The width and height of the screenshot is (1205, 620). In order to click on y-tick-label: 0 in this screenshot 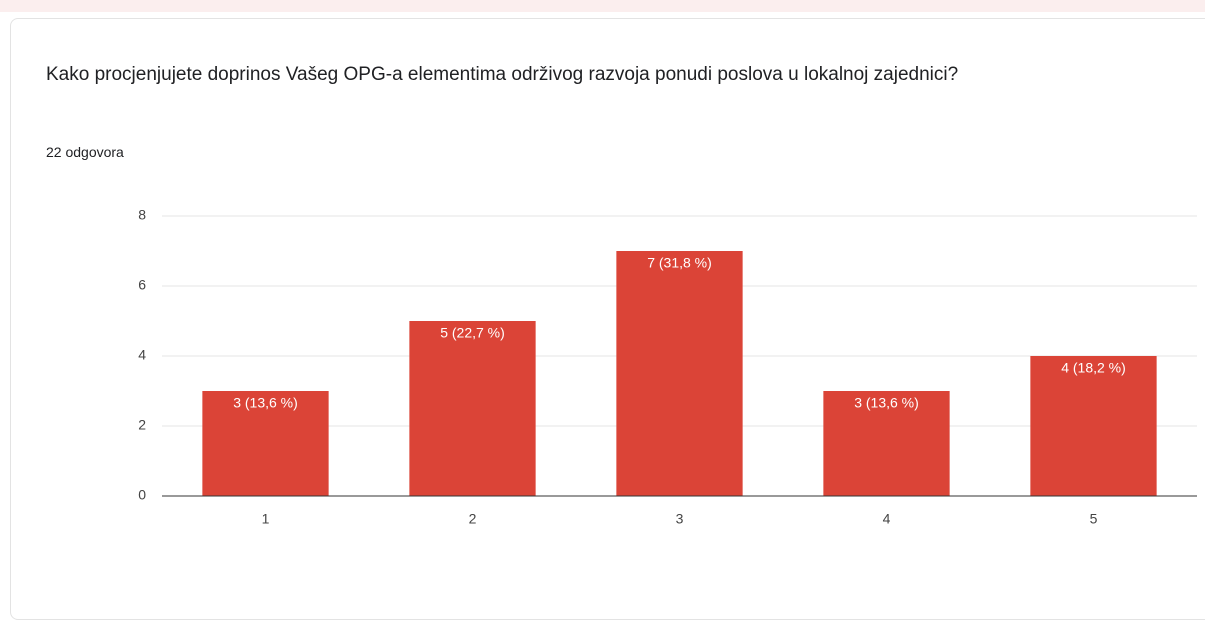, I will do `click(142, 495)`.